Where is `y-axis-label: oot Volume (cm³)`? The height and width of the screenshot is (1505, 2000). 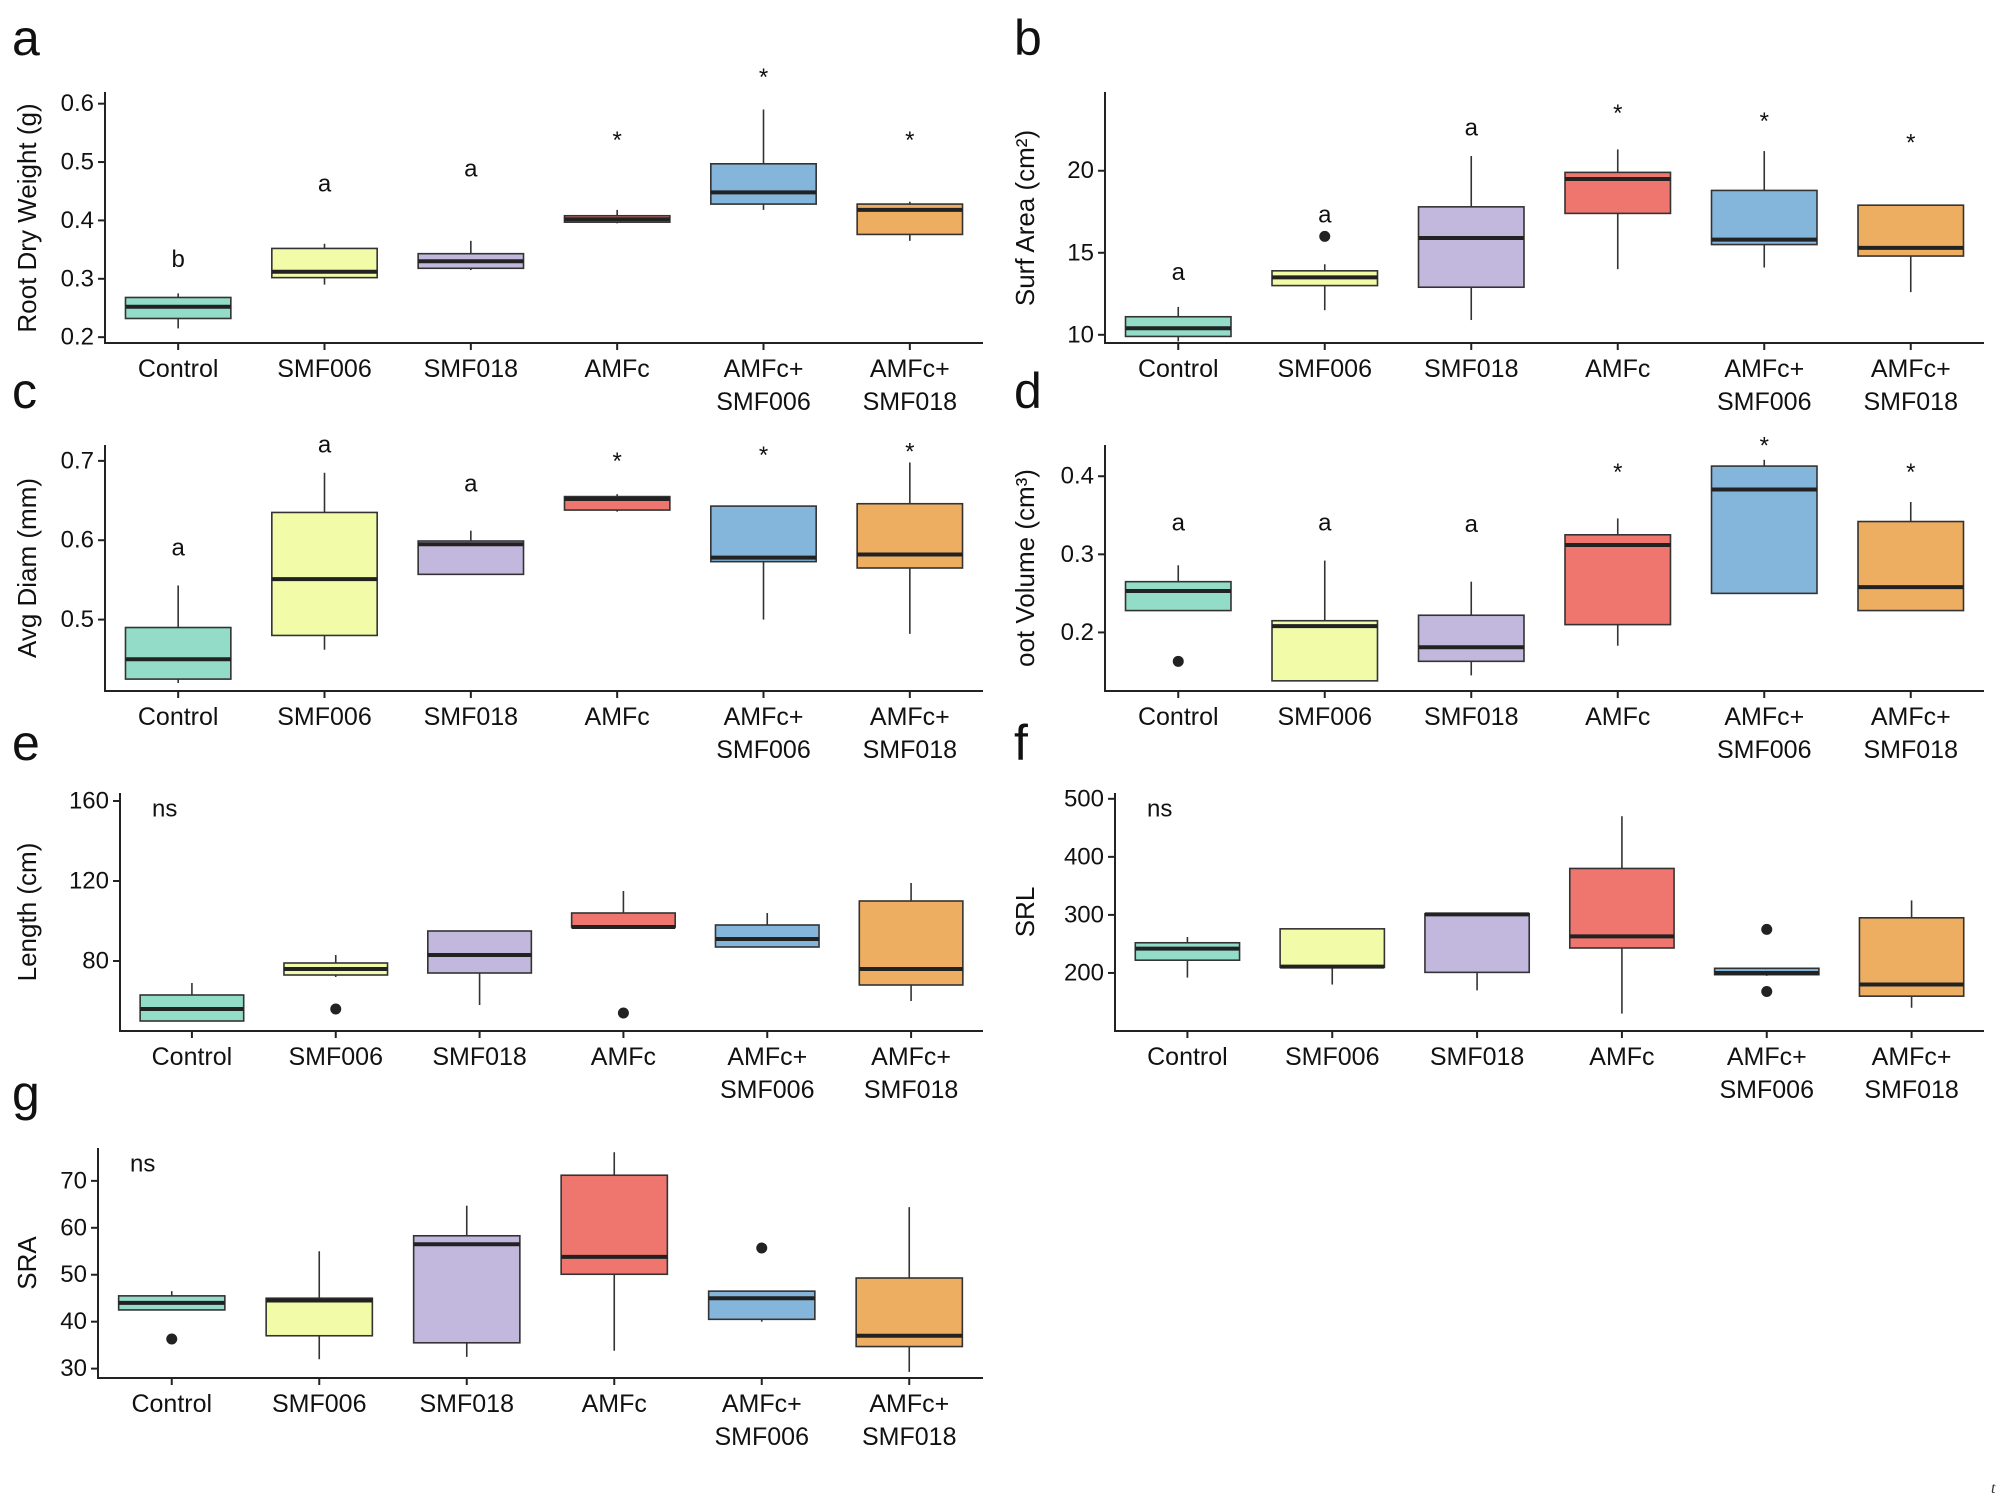 y-axis-label: oot Volume (cm³) is located at coordinates (1025, 568).